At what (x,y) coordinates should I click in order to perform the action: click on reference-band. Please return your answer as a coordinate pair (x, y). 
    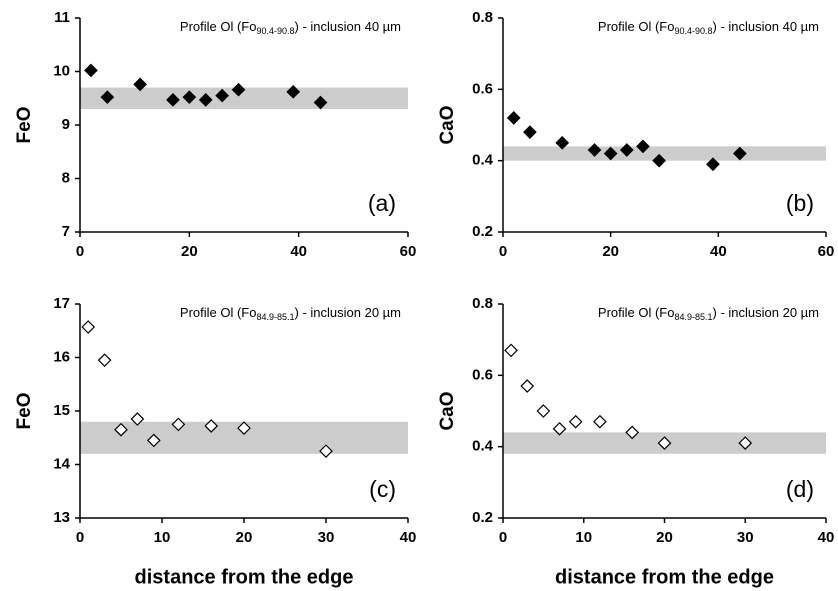
    Looking at the image, I should click on (664, 153).